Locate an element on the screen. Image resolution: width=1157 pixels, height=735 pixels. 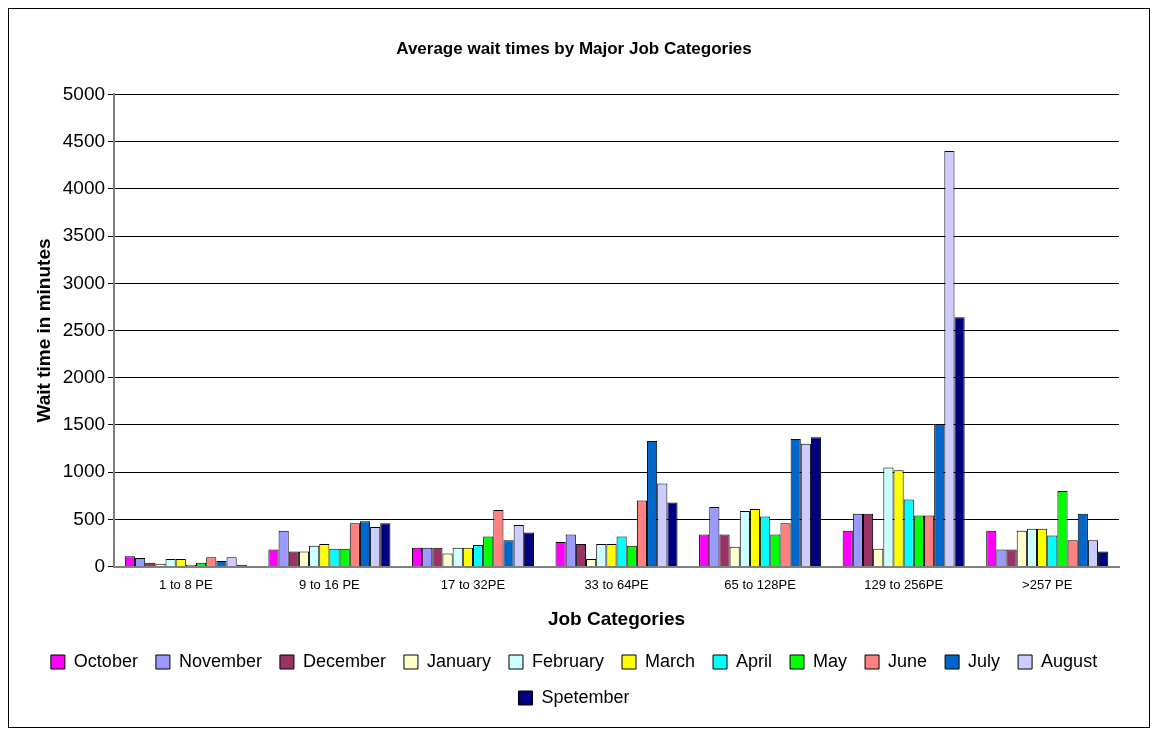
x-axis-title: Job Categories is located at coordinates (616, 618).